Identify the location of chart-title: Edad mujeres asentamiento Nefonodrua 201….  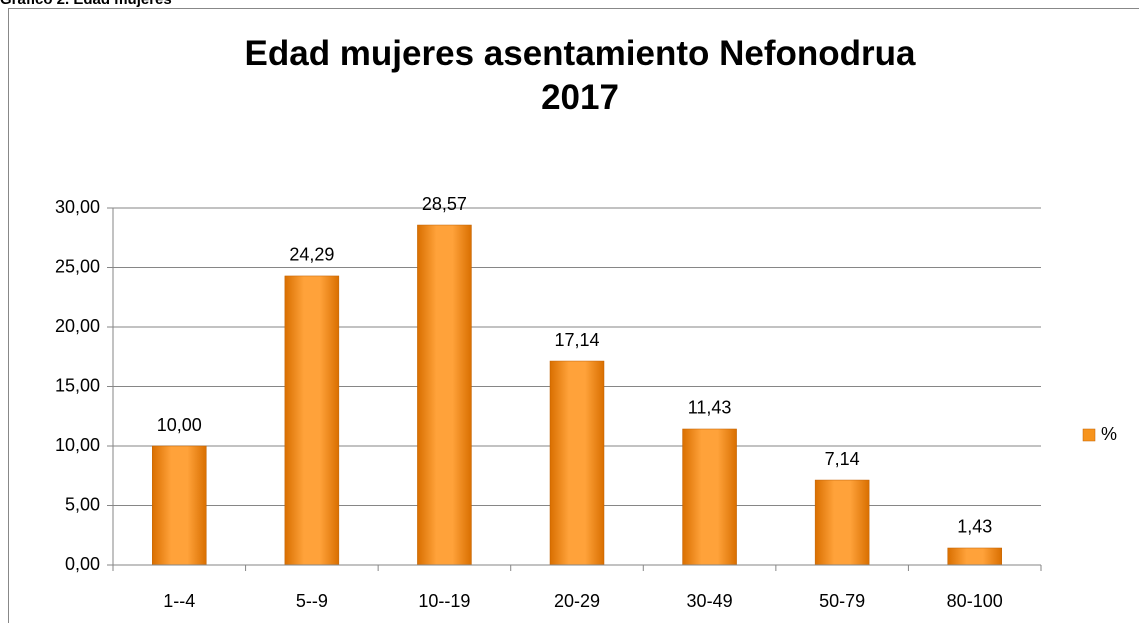
(580, 75).